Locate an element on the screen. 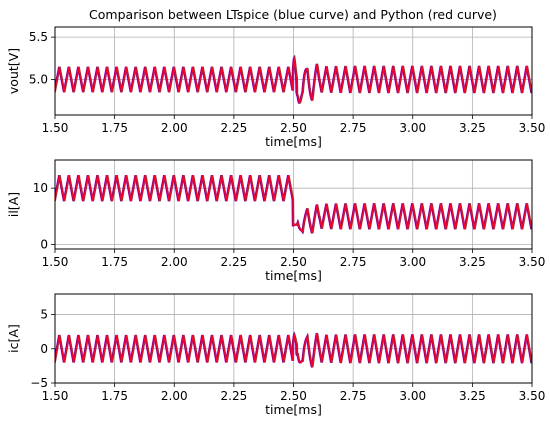 Image resolution: width=550 pixels, height=435 pixels. y-axis-label: il[A] is located at coordinates (13, 204).